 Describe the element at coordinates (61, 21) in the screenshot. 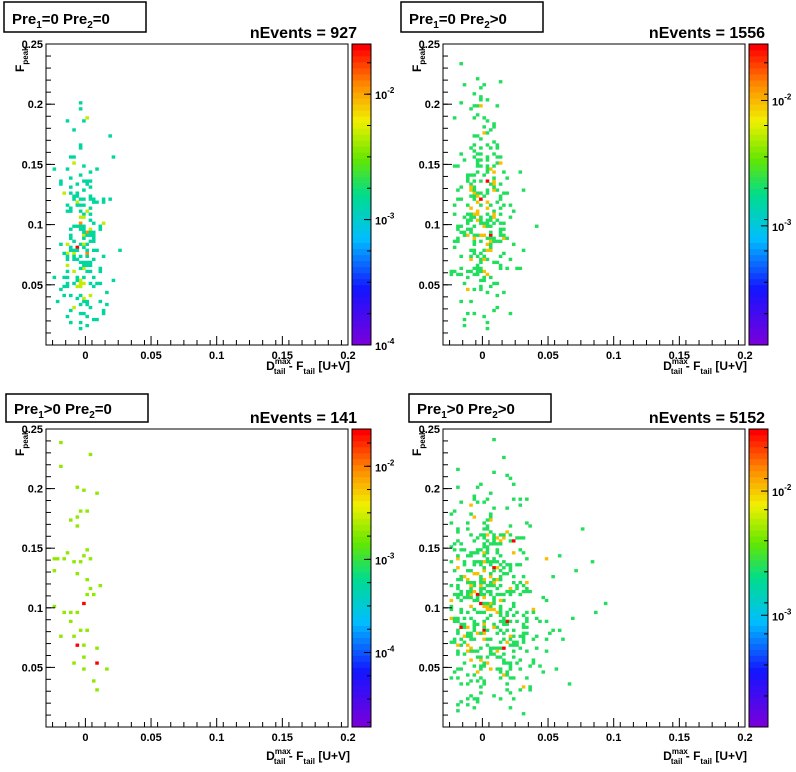

I see `panel-title: Pre1=0 Pre2=0` at that location.